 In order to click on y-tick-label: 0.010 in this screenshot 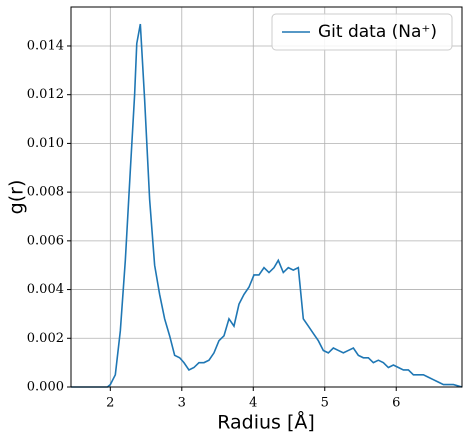, I will do `click(45, 143)`.